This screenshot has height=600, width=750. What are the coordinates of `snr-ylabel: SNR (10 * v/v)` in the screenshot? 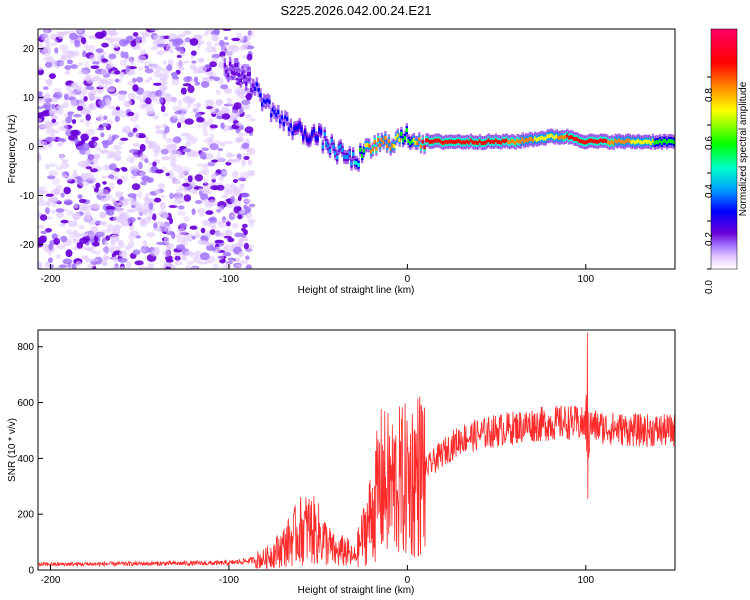 It's located at (12, 450).